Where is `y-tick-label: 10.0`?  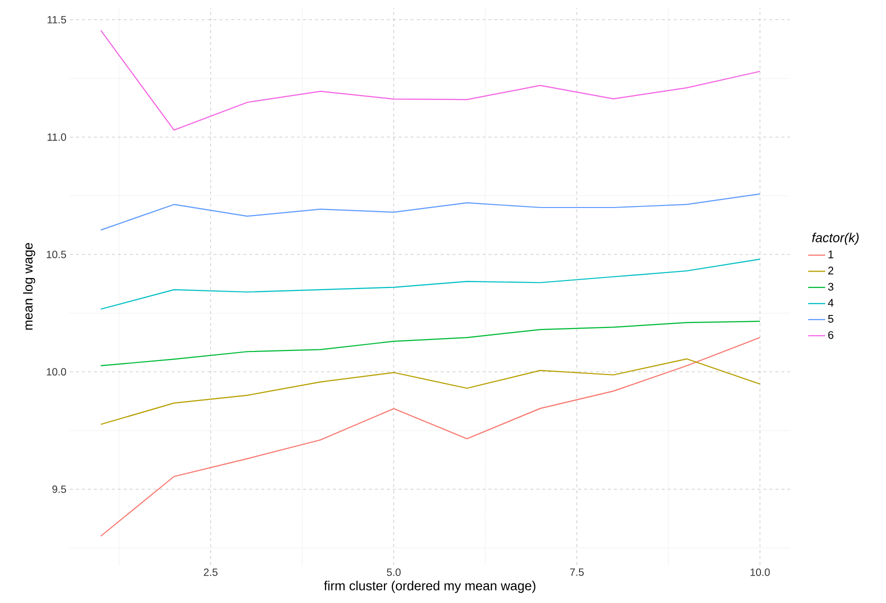
y-tick-label: 10.0 is located at coordinates (56, 372).